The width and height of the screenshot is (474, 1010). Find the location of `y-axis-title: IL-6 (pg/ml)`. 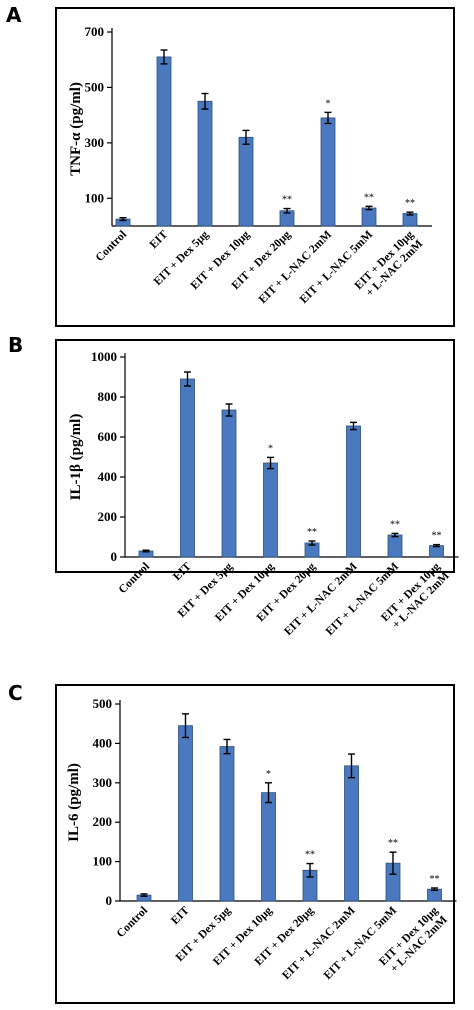

y-axis-title: IL-6 (pg/ml) is located at coordinates (74, 802).